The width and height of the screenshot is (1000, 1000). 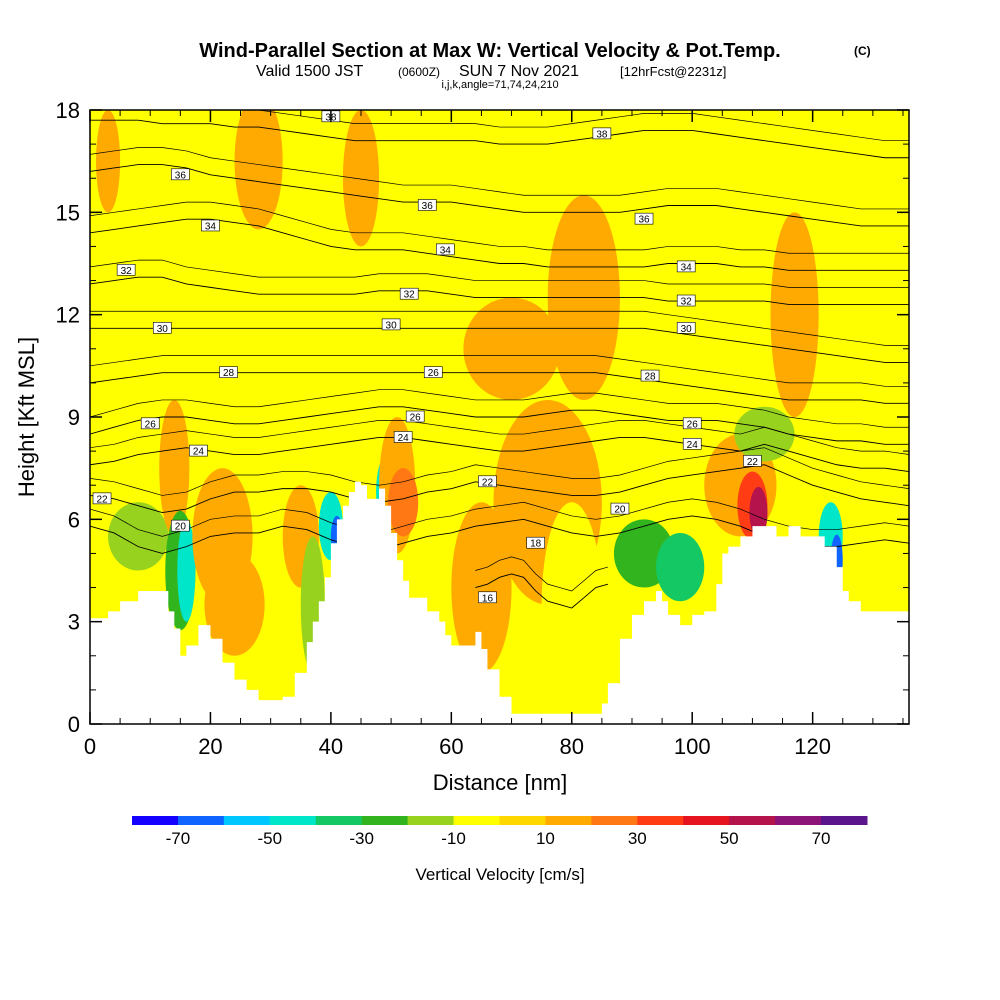 I want to click on colorbar-tick-label: 50, so click(x=729, y=838).